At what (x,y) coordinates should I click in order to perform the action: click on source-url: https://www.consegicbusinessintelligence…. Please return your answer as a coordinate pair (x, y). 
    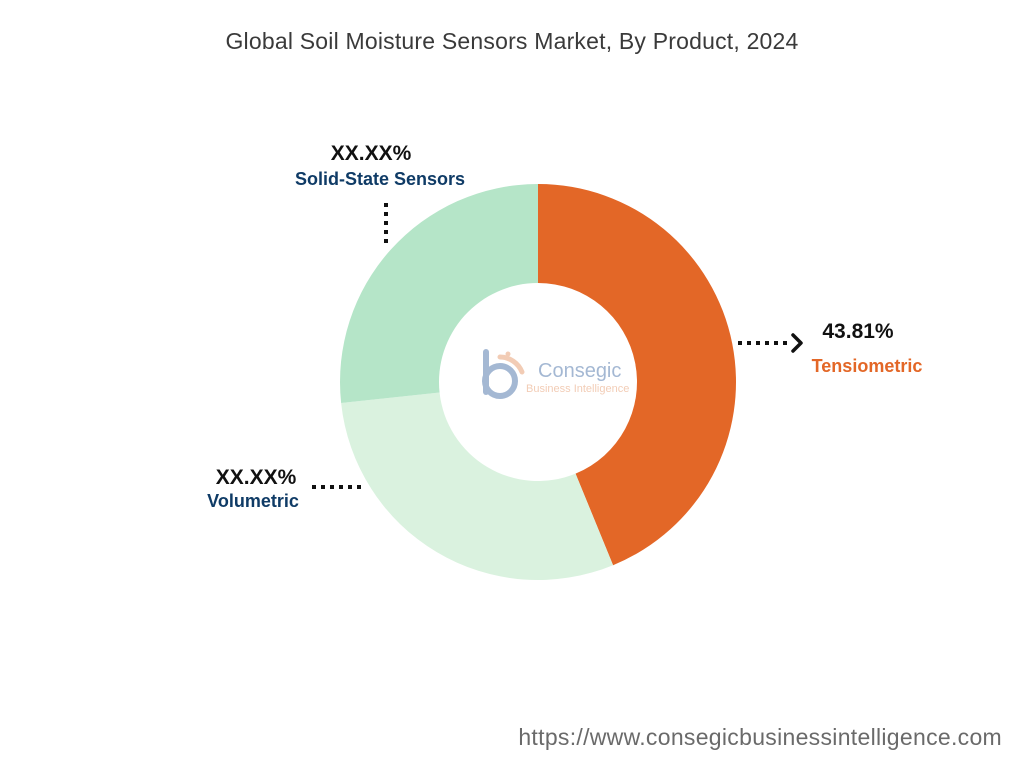
    Looking at the image, I should click on (760, 737).